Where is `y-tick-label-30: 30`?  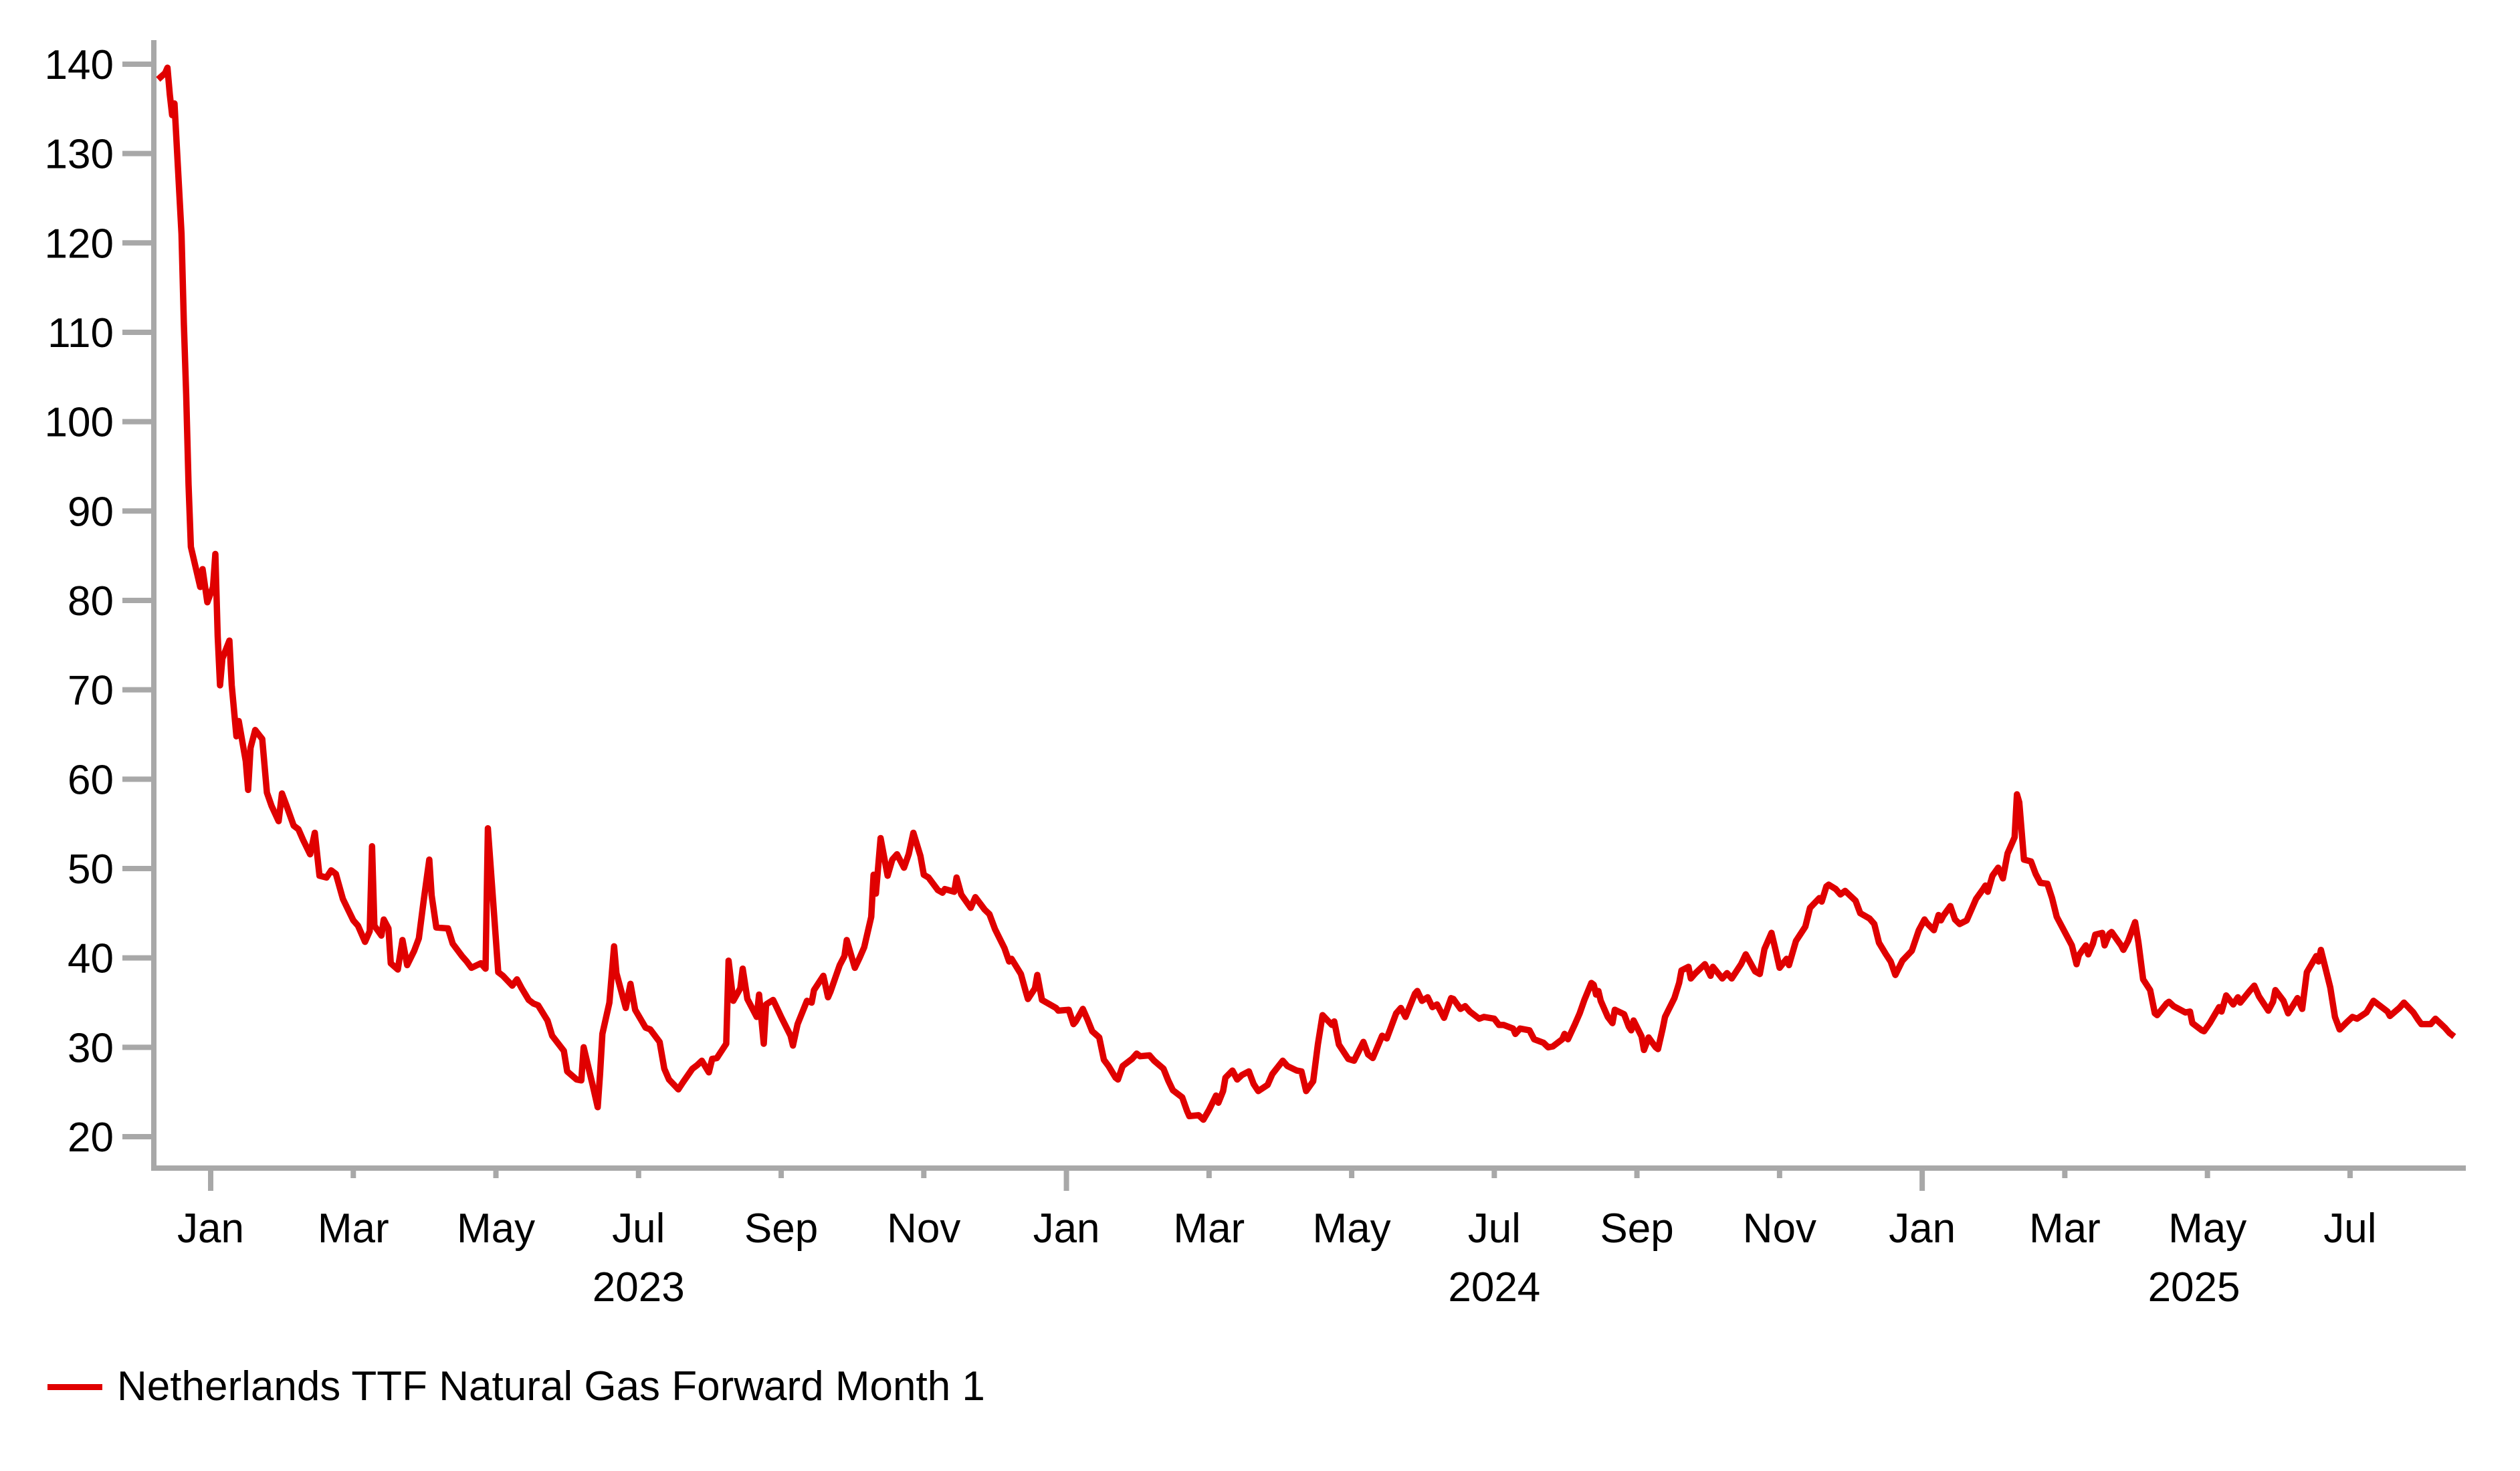
y-tick-label-30: 30 is located at coordinates (91, 1048).